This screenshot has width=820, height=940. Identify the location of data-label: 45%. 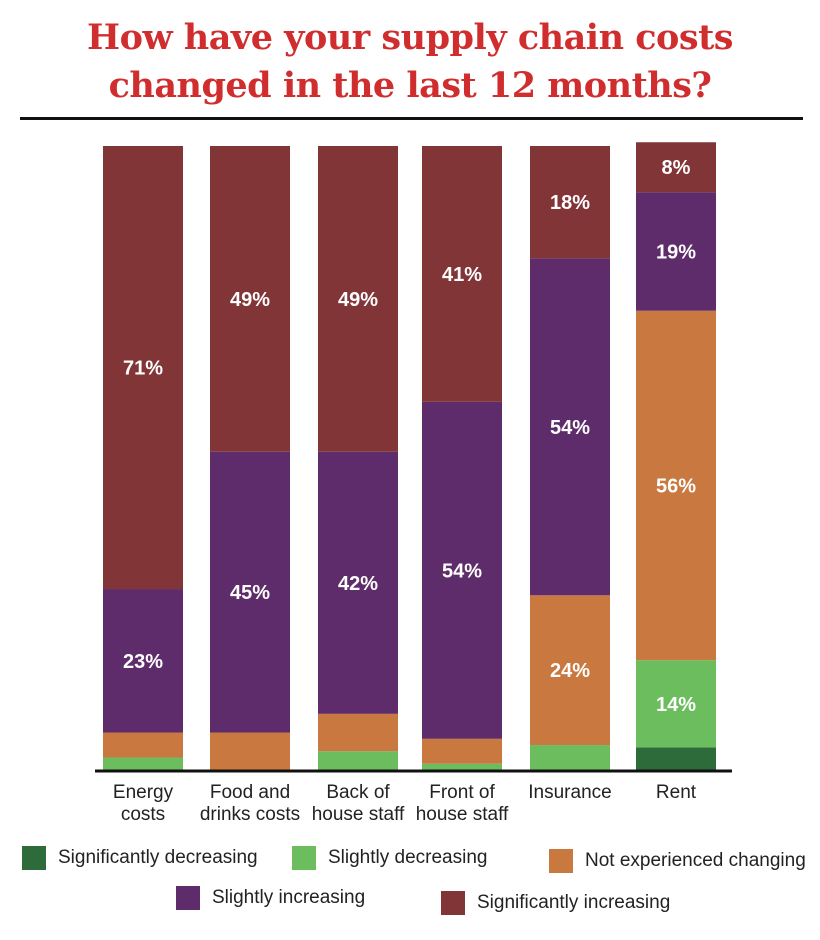
(250, 593).